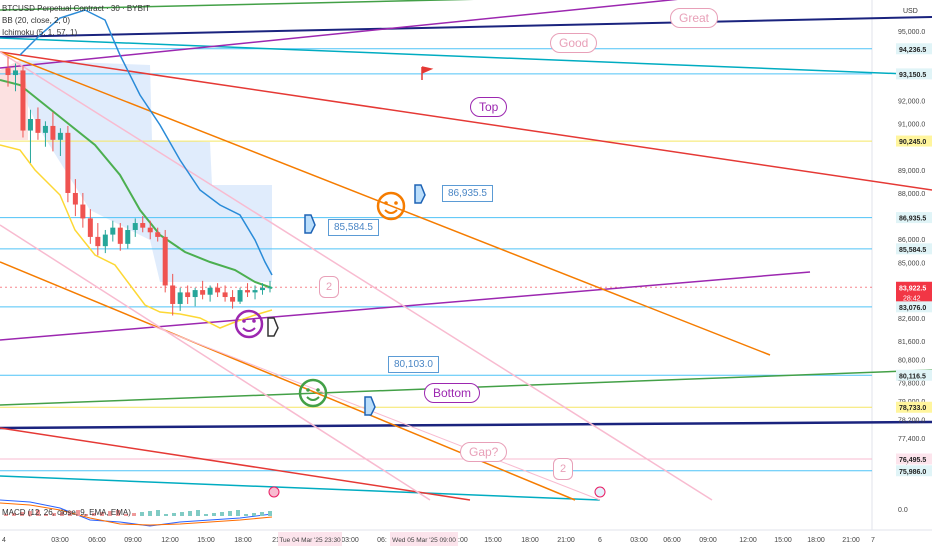 This screenshot has width=932, height=550. Describe the element at coordinates (912, 376) in the screenshot. I see `price-badge-label: 80,116.5` at that location.